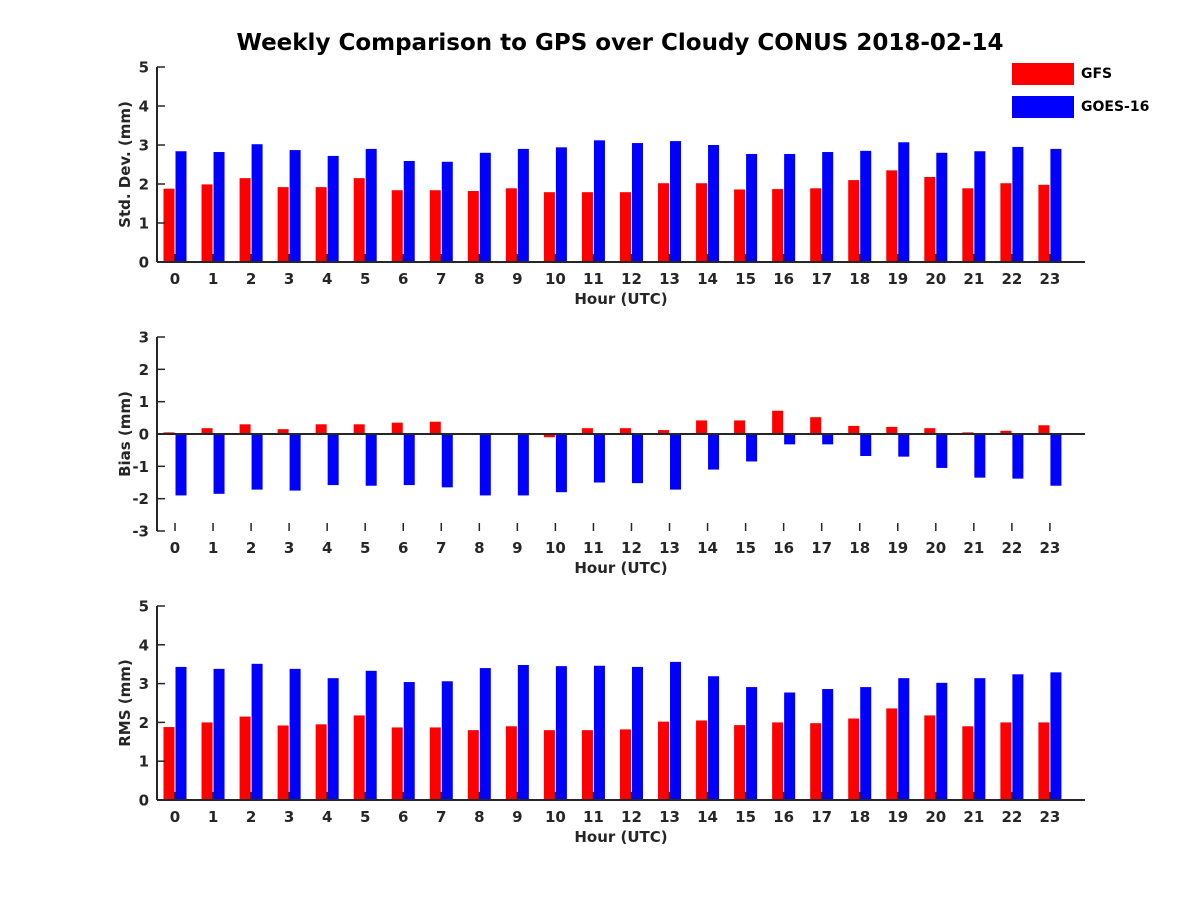 The height and width of the screenshot is (900, 1200). Describe the element at coordinates (821, 548) in the screenshot. I see `x-tick-label-1-17: 17` at that location.